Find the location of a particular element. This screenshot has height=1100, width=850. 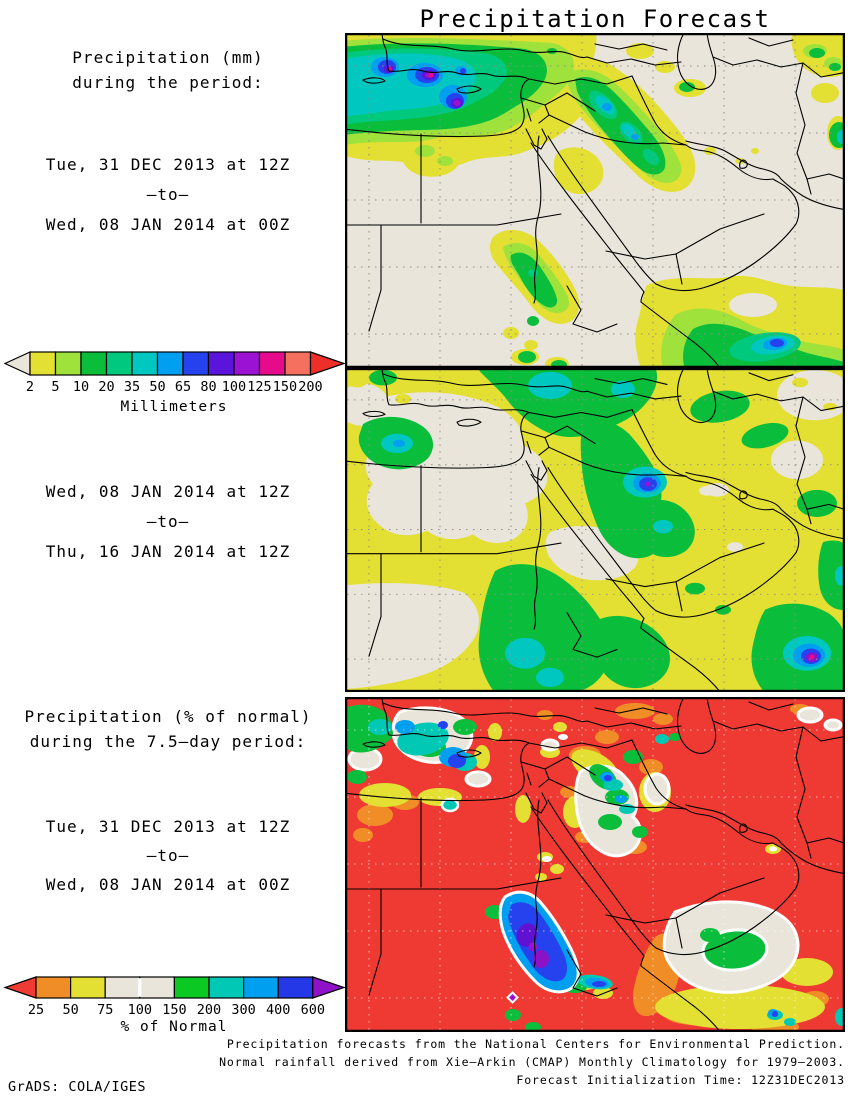

panel3-heading-line1: Precipitation (% of normal) is located at coordinates (168, 716).